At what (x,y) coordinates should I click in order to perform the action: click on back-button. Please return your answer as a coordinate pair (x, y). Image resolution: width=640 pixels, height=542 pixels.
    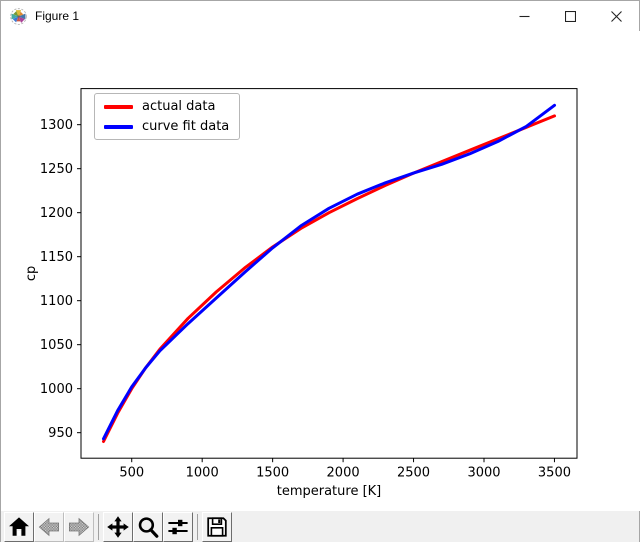
    Looking at the image, I should click on (49, 527).